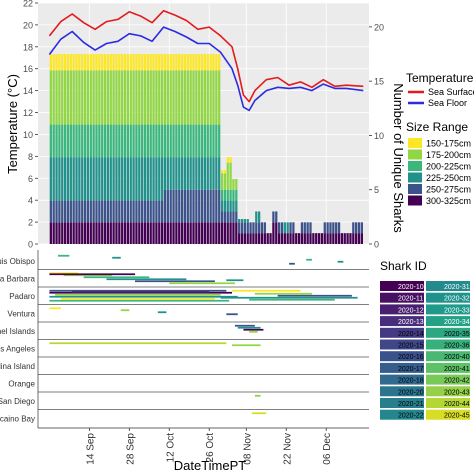 The image size is (474, 474). Describe the element at coordinates (30, 179) in the screenshot. I see `y-tick-label: 6` at that location.